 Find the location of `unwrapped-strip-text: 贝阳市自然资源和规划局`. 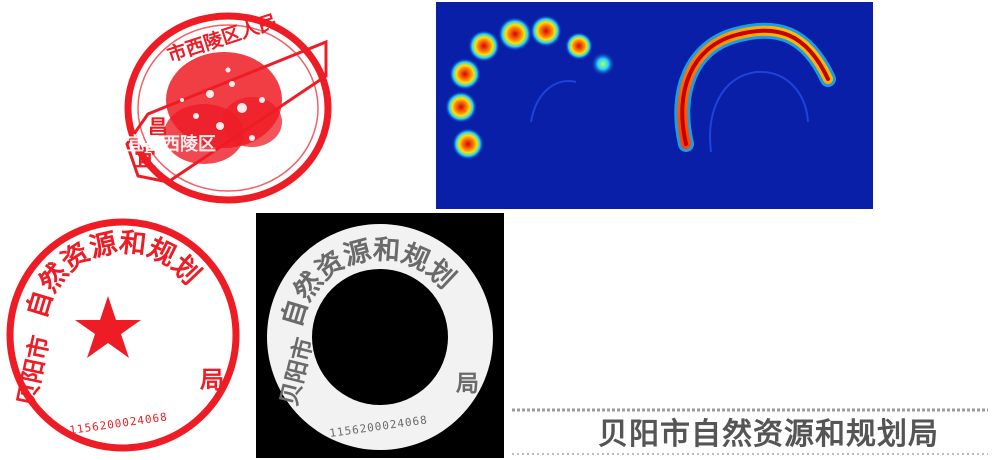

unwrapped-strip-text: 贝阳市自然资源和规划局 is located at coordinates (768, 434).